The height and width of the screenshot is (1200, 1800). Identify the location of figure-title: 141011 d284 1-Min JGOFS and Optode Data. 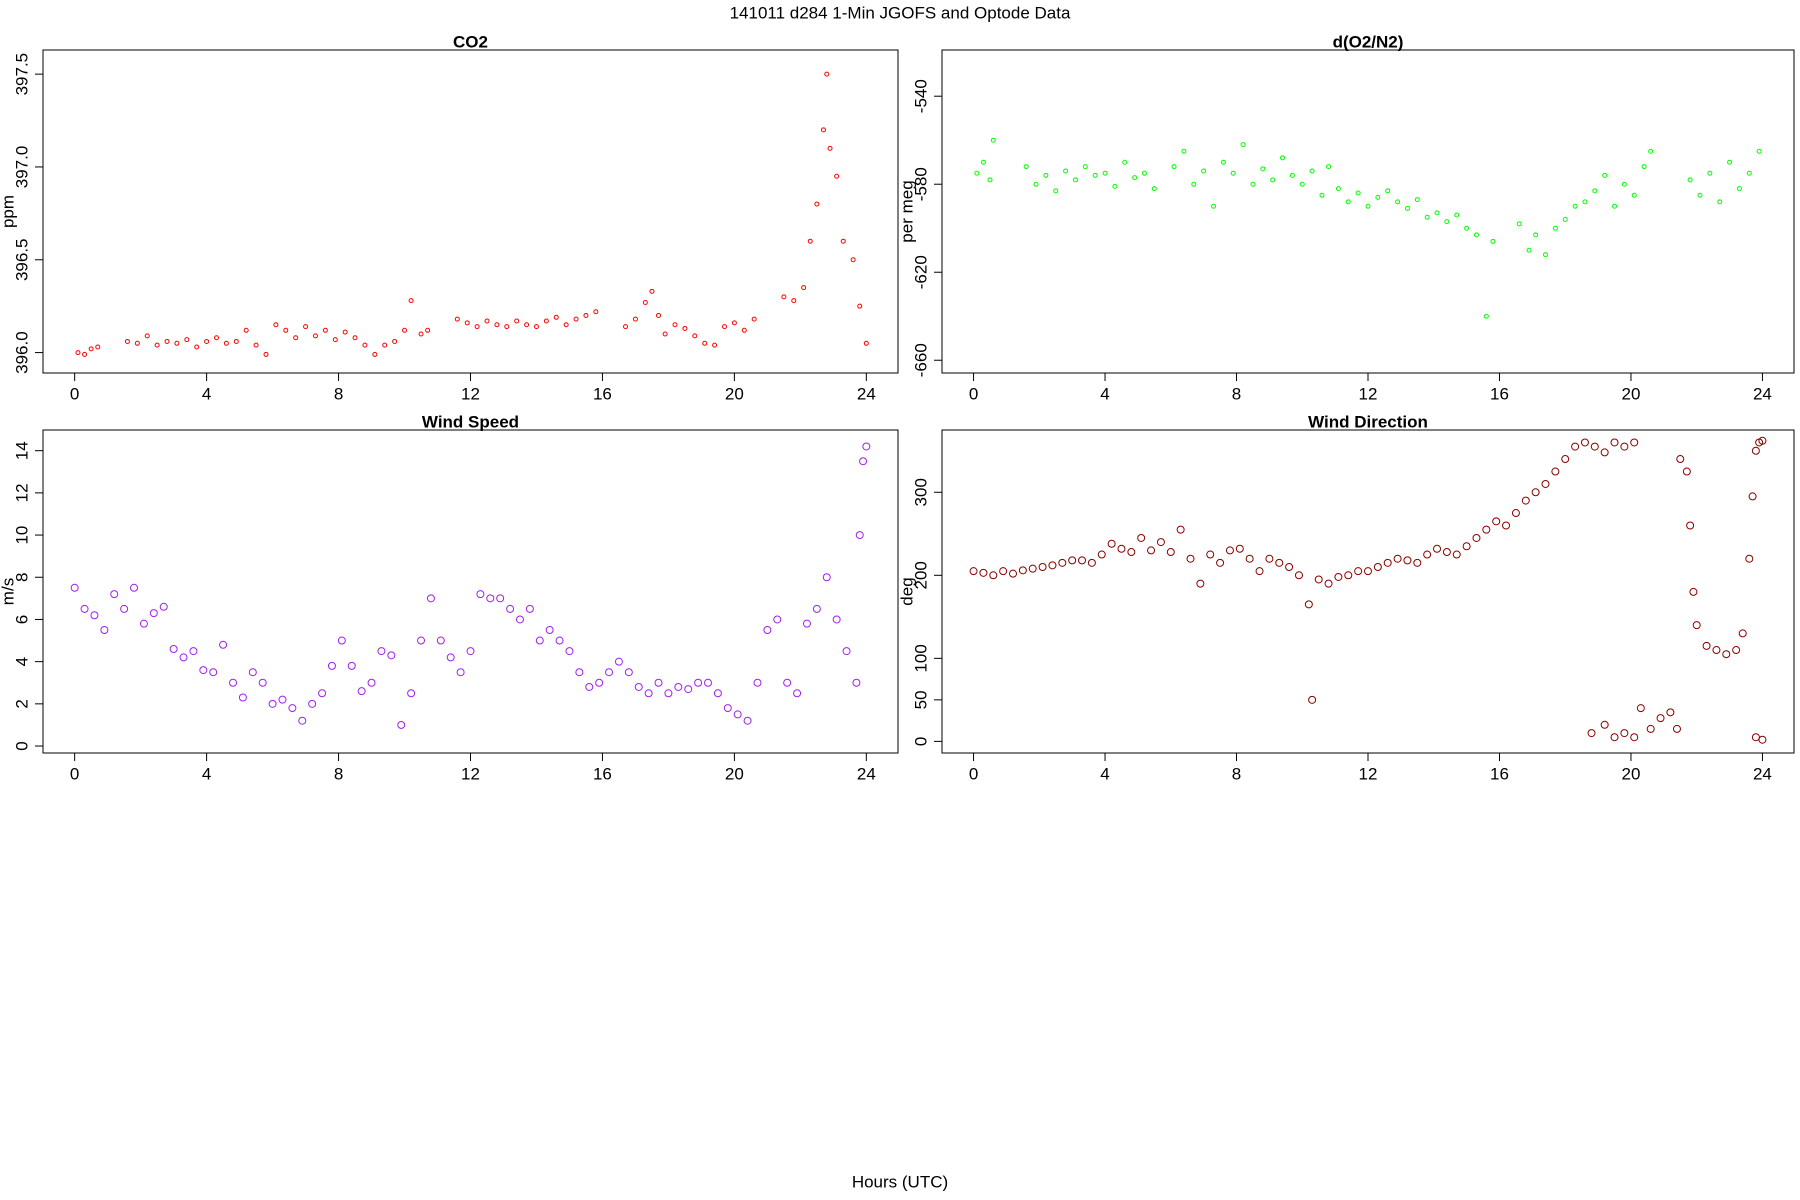
(900, 12).